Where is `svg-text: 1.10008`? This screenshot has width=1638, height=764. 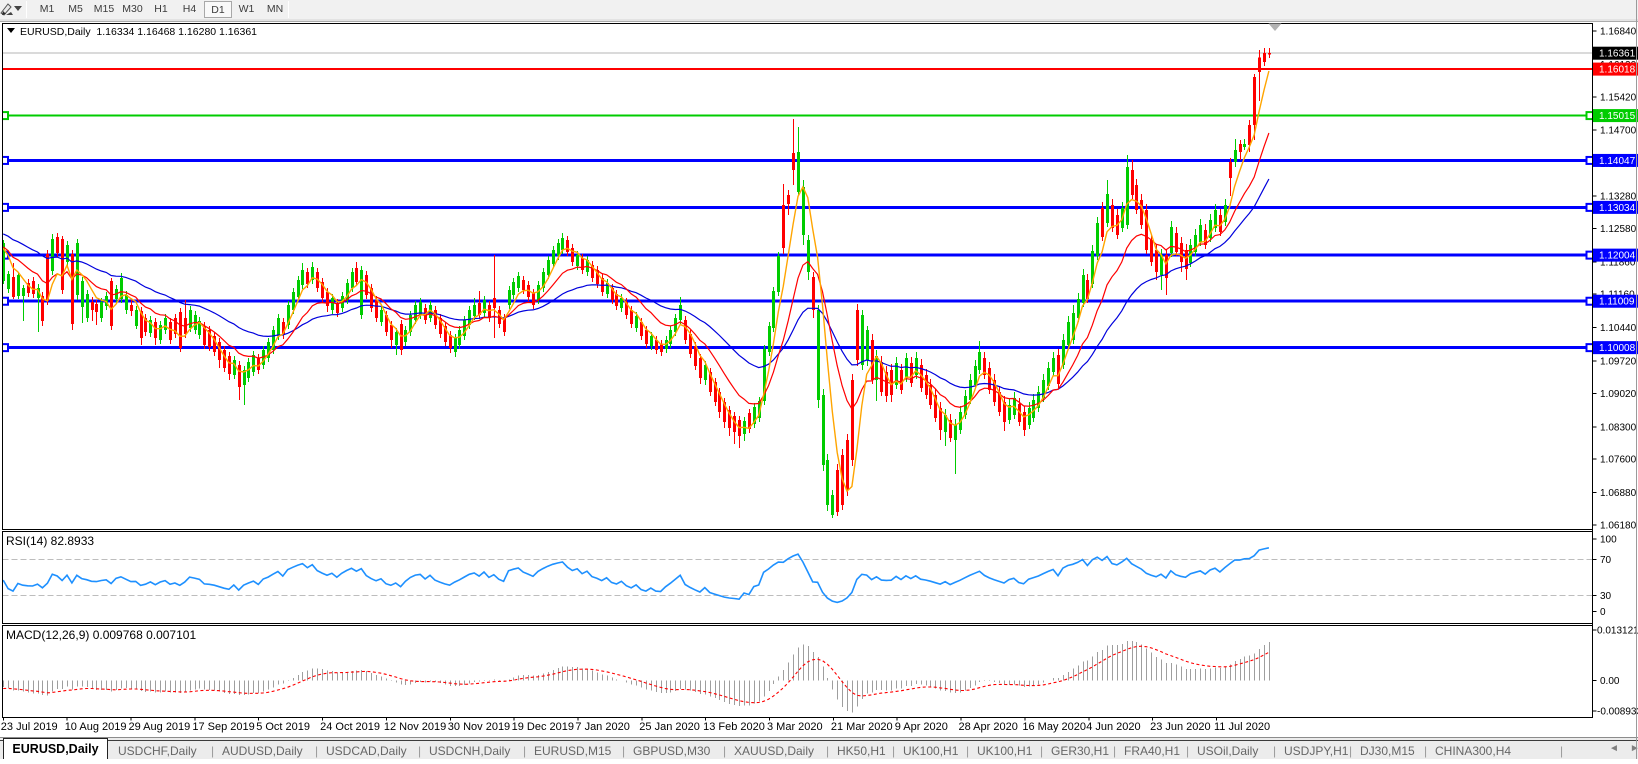 svg-text: 1.10008 is located at coordinates (1617, 348).